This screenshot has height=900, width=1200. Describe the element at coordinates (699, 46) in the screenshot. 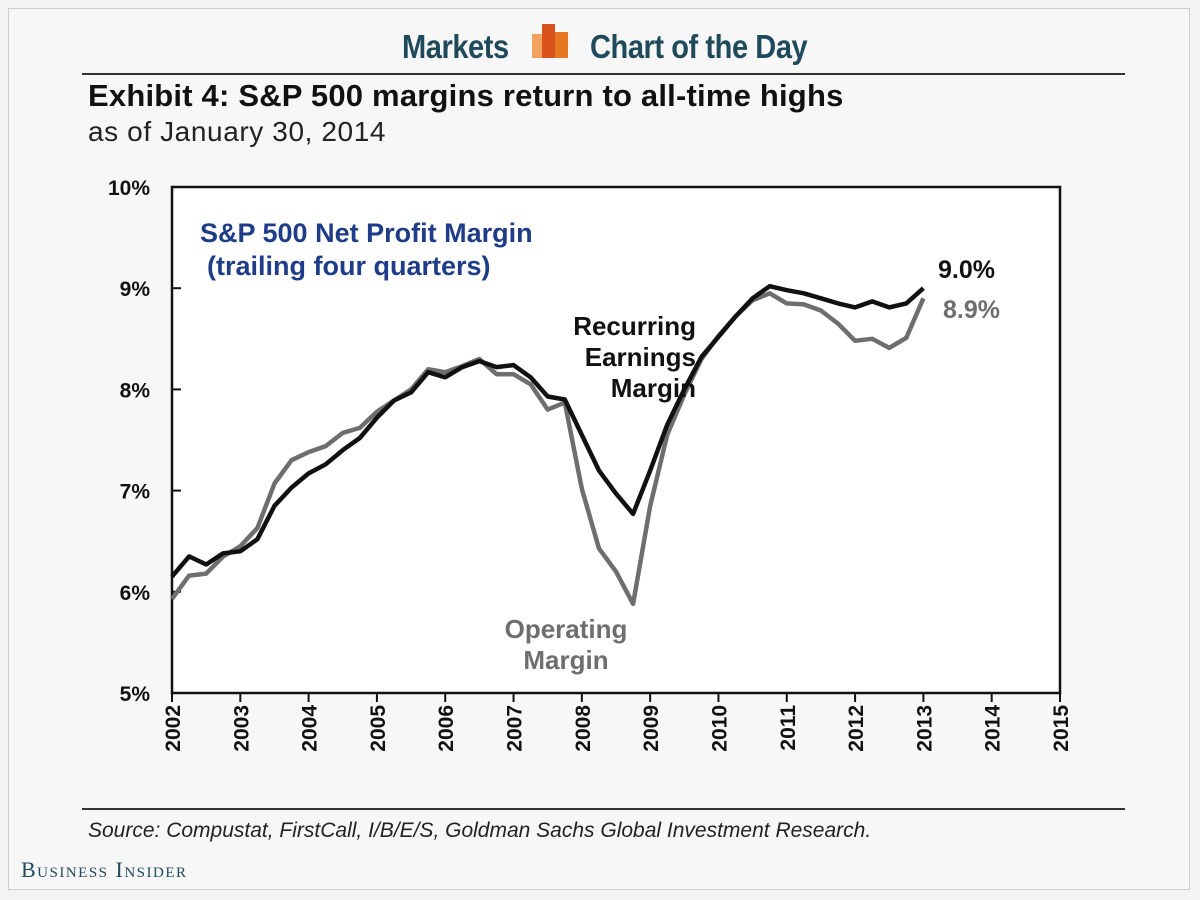

I see `chart-of-the-day-link: Chart of the Day` at that location.